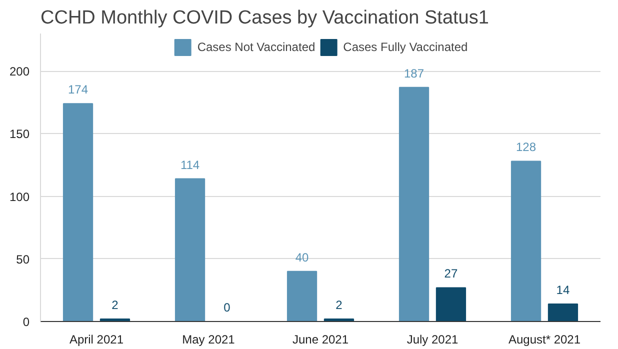 This screenshot has height=349, width=618. I want to click on y-tick-label: 200, so click(19, 71).